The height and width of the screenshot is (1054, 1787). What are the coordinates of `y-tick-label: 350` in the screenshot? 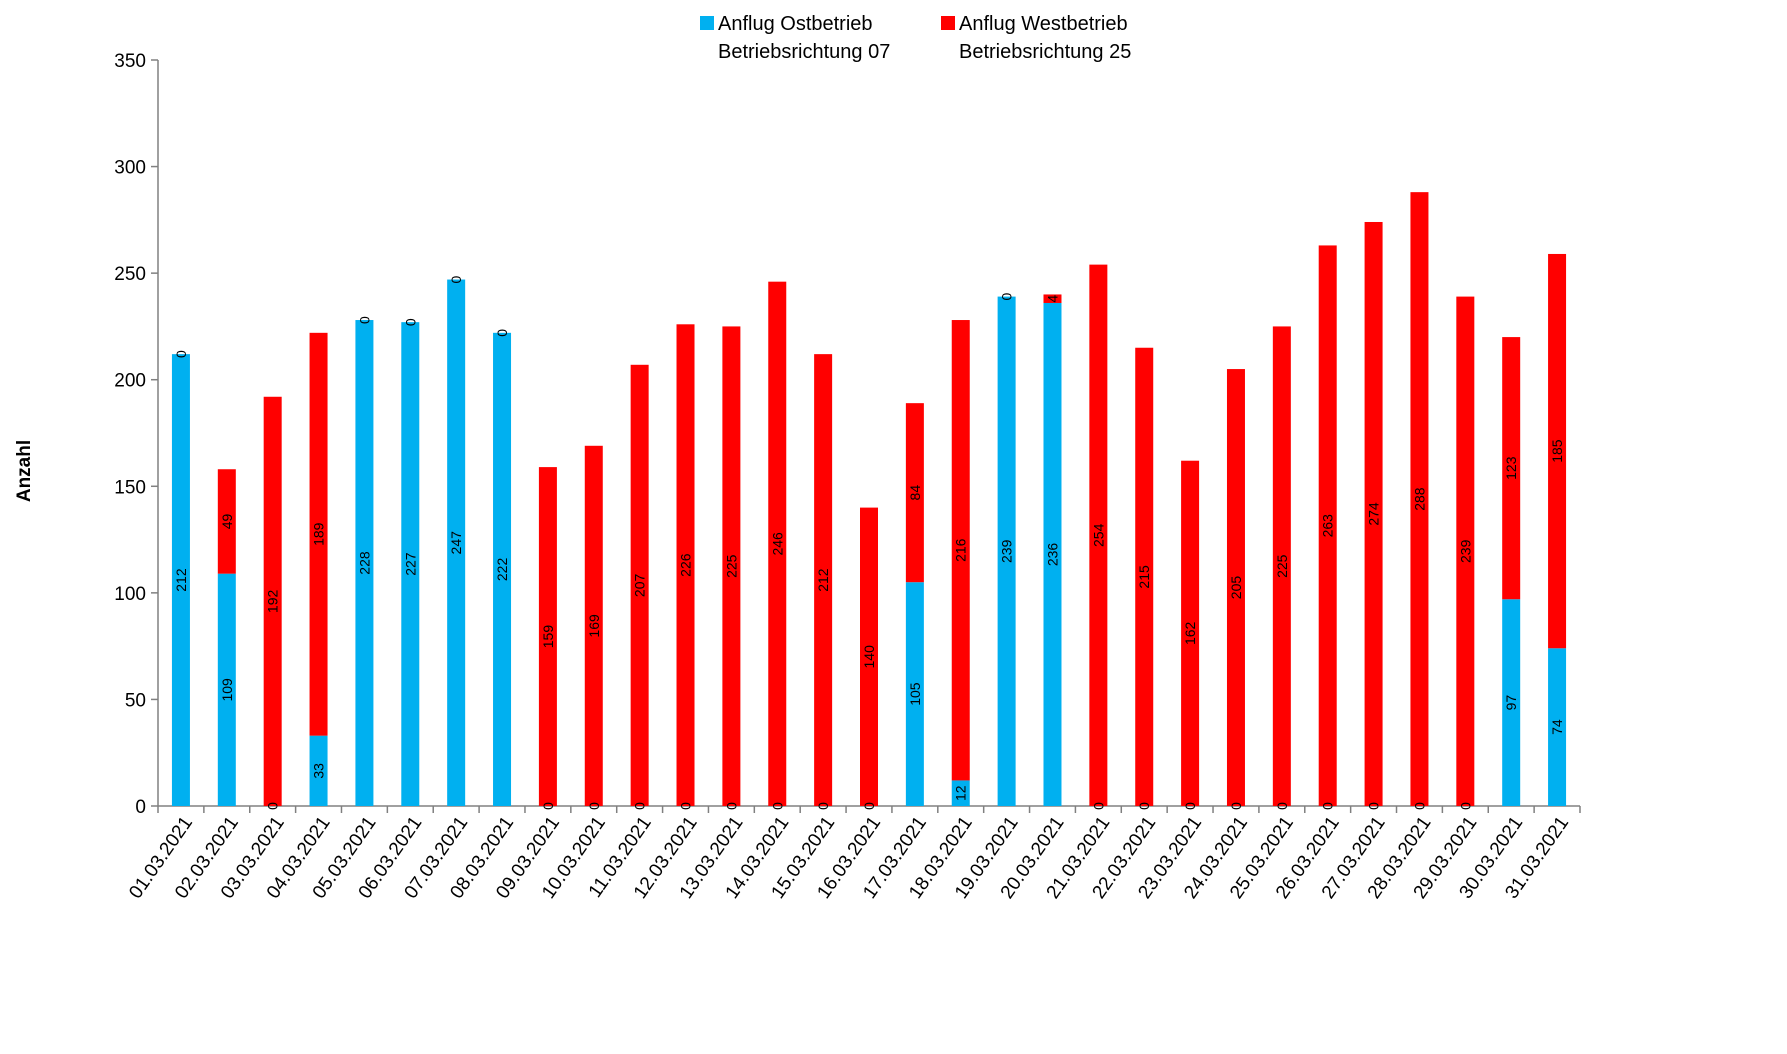 It's located at (130, 61).